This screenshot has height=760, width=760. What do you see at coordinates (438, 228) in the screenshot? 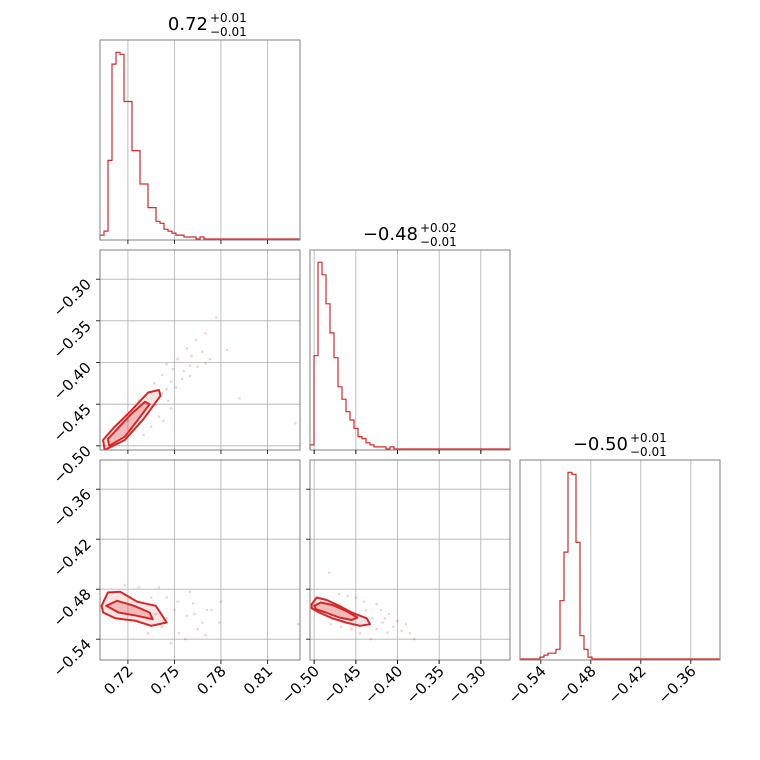
I see `title-plus: +0.02` at bounding box center [438, 228].